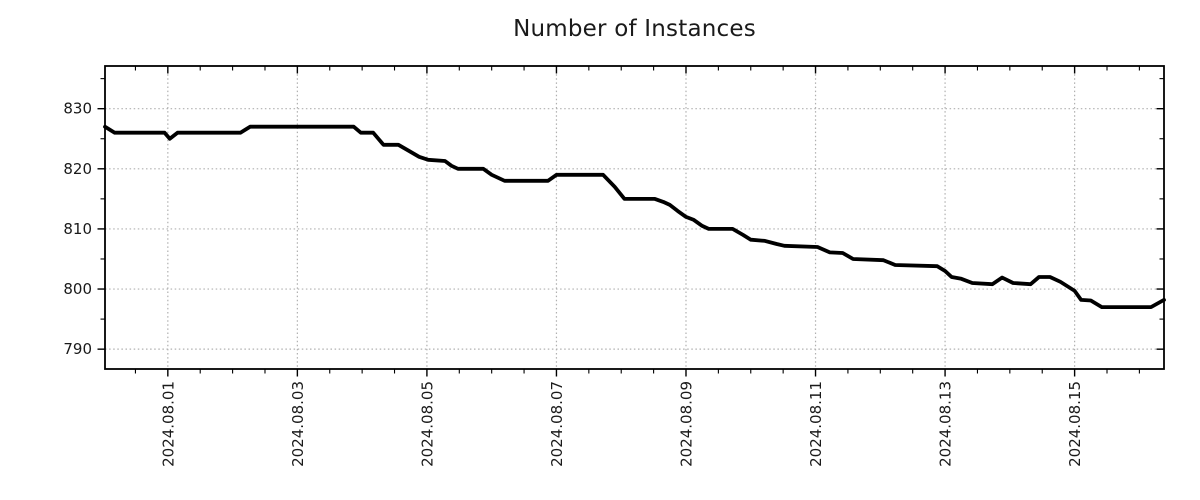  I want to click on x-tick-label: 2024.08.07, so click(557, 424).